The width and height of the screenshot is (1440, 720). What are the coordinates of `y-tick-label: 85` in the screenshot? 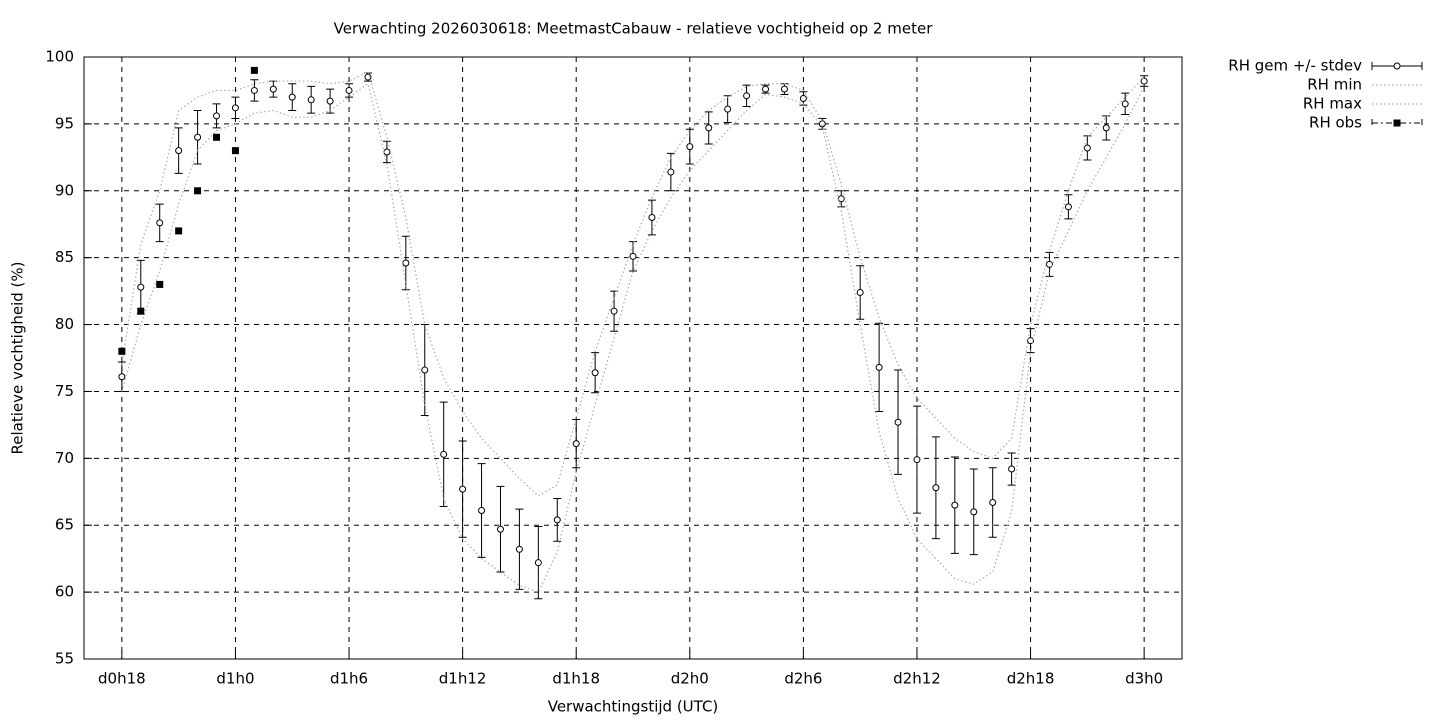 It's located at (64, 257).